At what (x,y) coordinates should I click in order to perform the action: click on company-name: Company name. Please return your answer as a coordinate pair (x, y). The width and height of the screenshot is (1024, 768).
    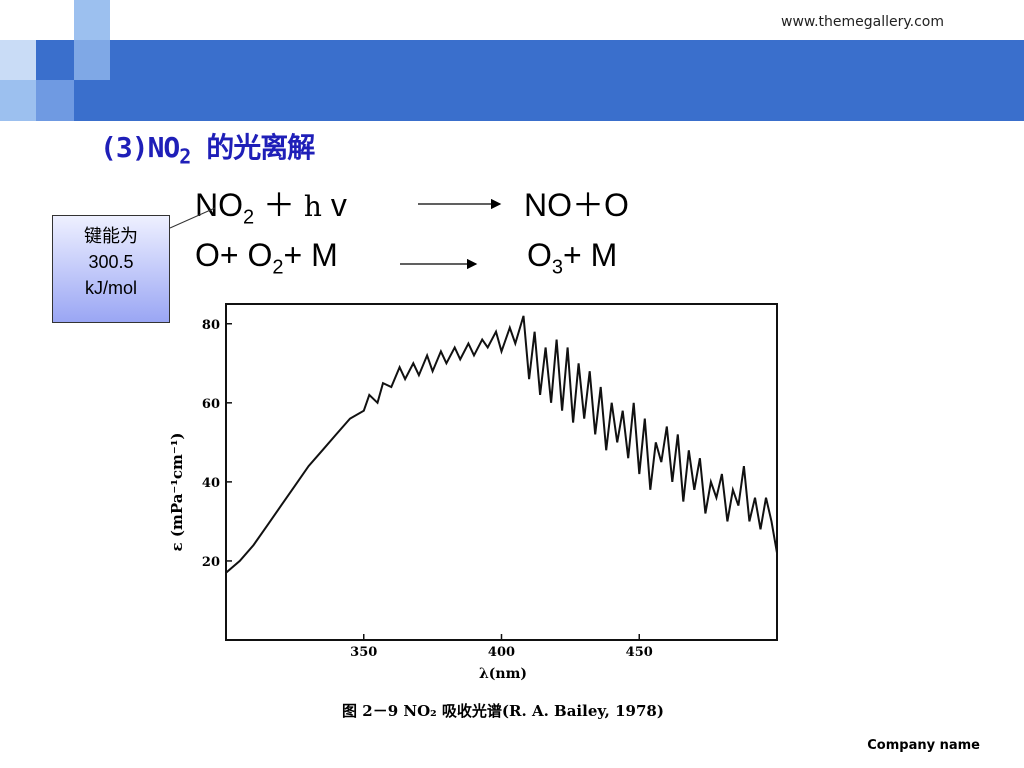
    Looking at the image, I should click on (923, 745).